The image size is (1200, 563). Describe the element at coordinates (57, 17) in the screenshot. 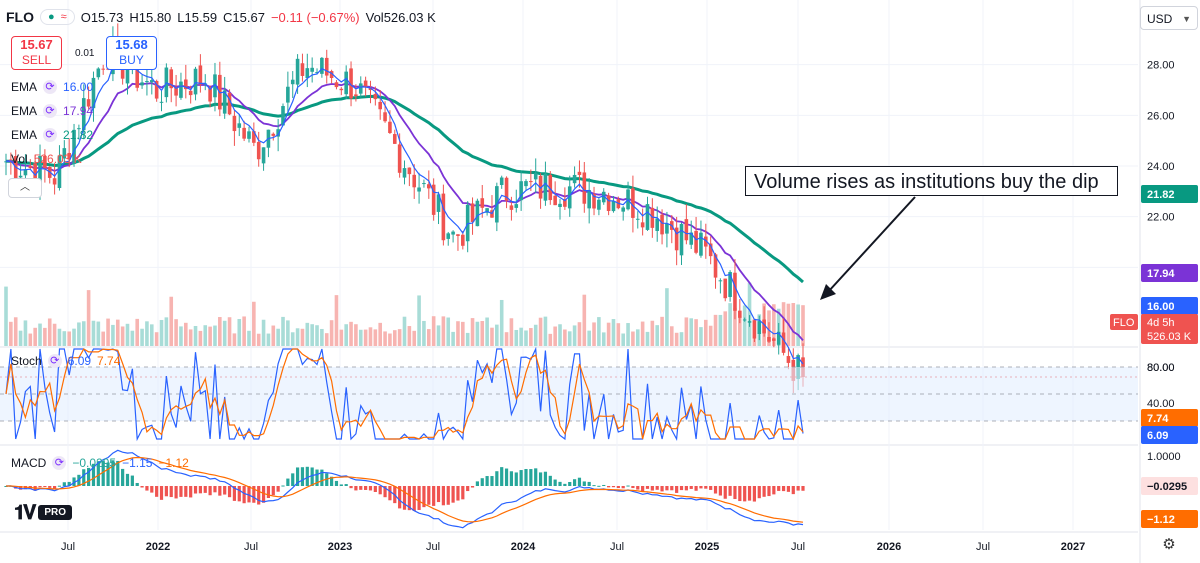

I see `market-status-pill: ● ≈` at that location.